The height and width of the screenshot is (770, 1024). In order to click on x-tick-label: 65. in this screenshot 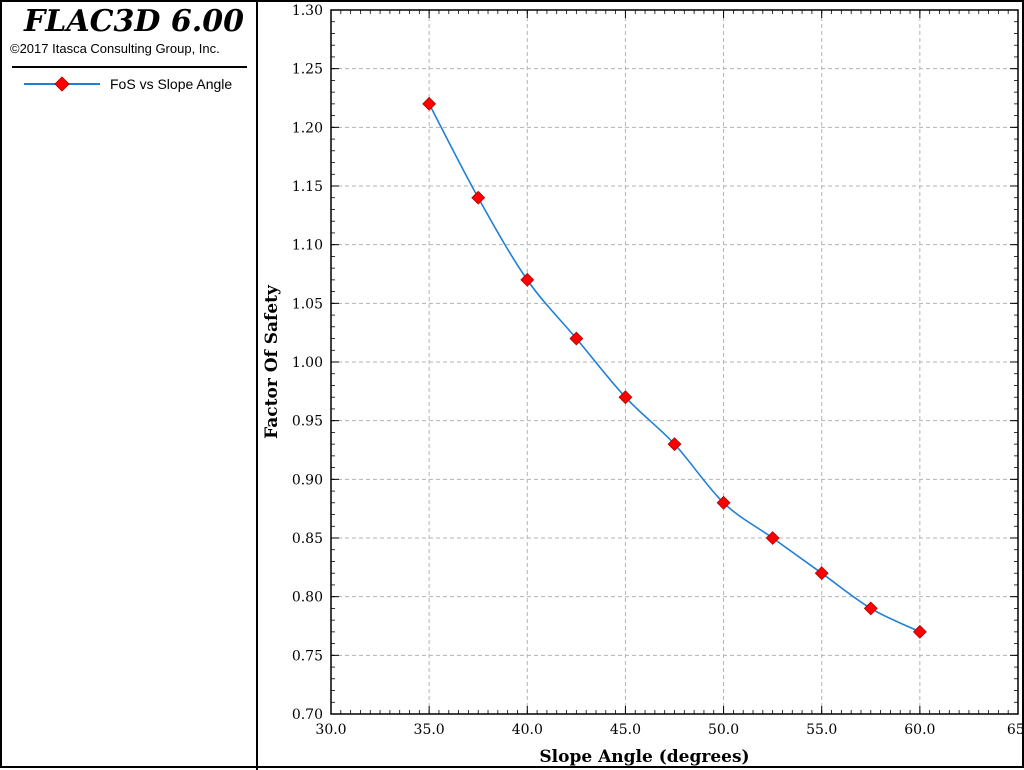, I will do `click(1015, 730)`.